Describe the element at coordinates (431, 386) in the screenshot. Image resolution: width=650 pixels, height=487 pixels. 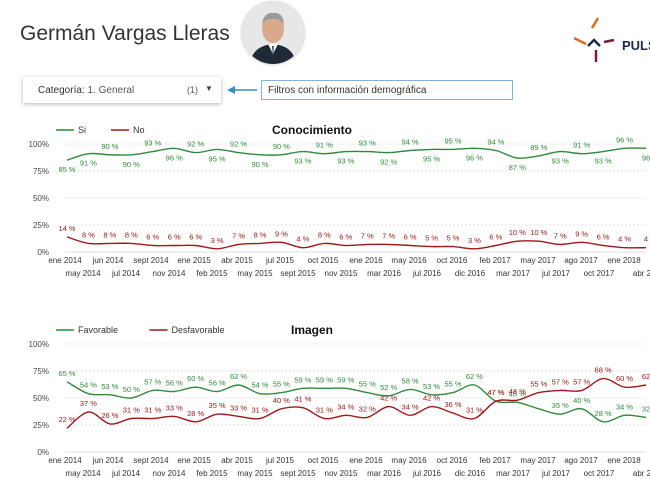
I see `data-label: 53 %` at that location.